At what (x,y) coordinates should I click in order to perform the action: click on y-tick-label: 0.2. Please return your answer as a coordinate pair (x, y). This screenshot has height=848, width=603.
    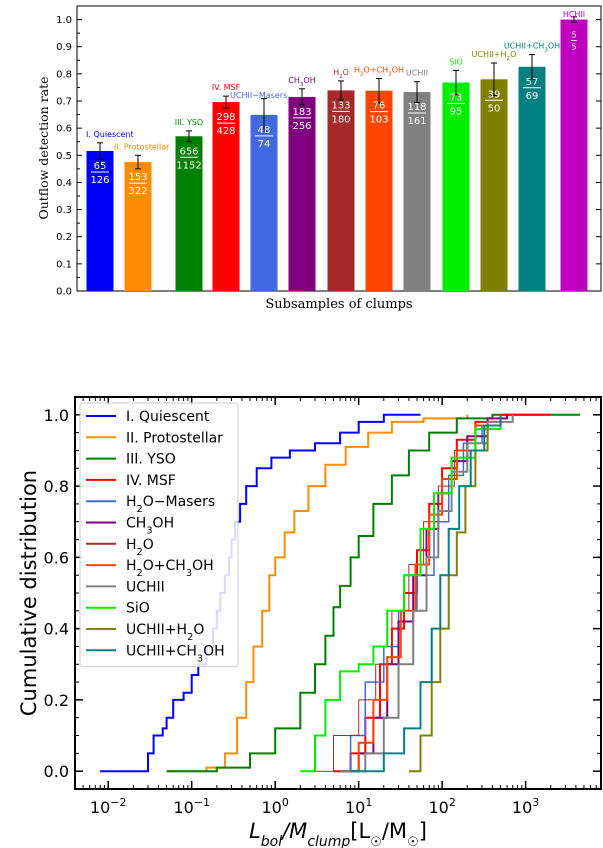
    Looking at the image, I should click on (56, 700).